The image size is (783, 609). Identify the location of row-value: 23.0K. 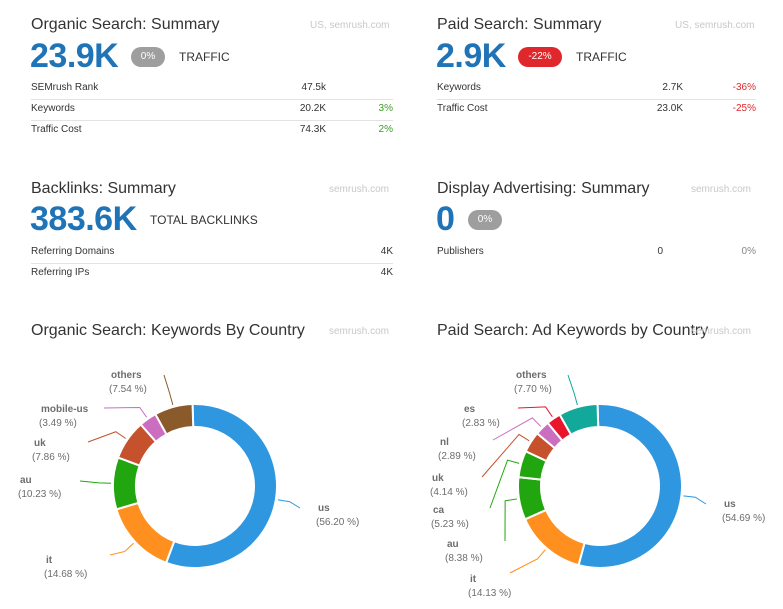
(669, 108).